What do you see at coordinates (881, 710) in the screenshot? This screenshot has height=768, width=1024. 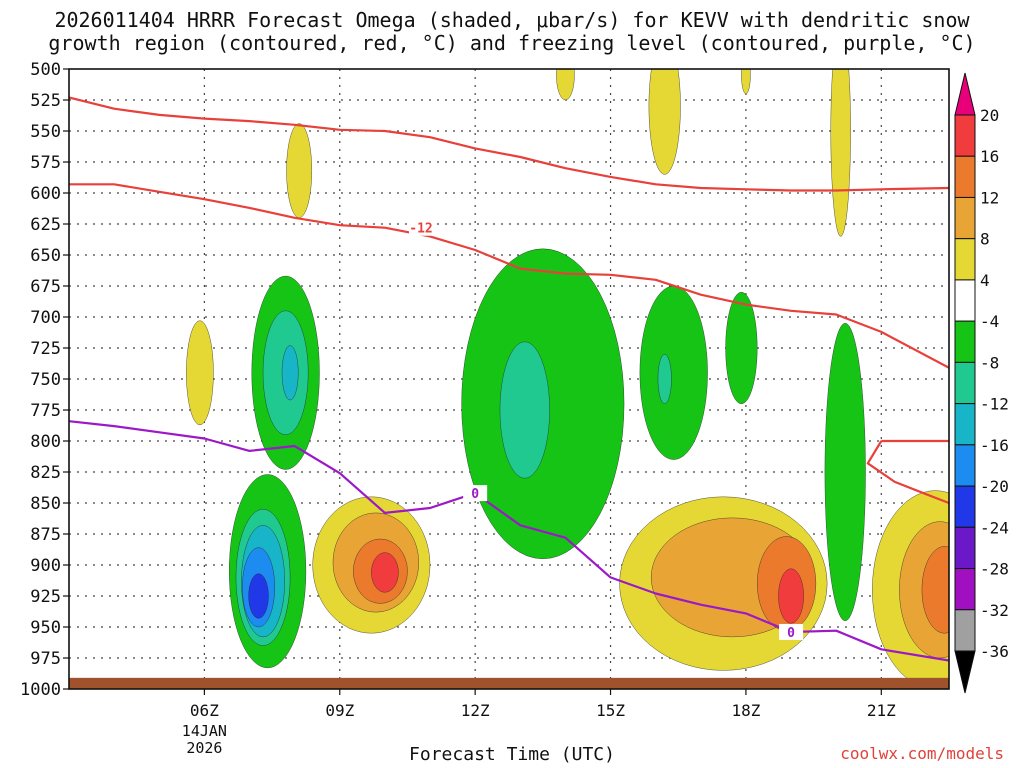 I see `x-tick-label: 21Z` at bounding box center [881, 710].